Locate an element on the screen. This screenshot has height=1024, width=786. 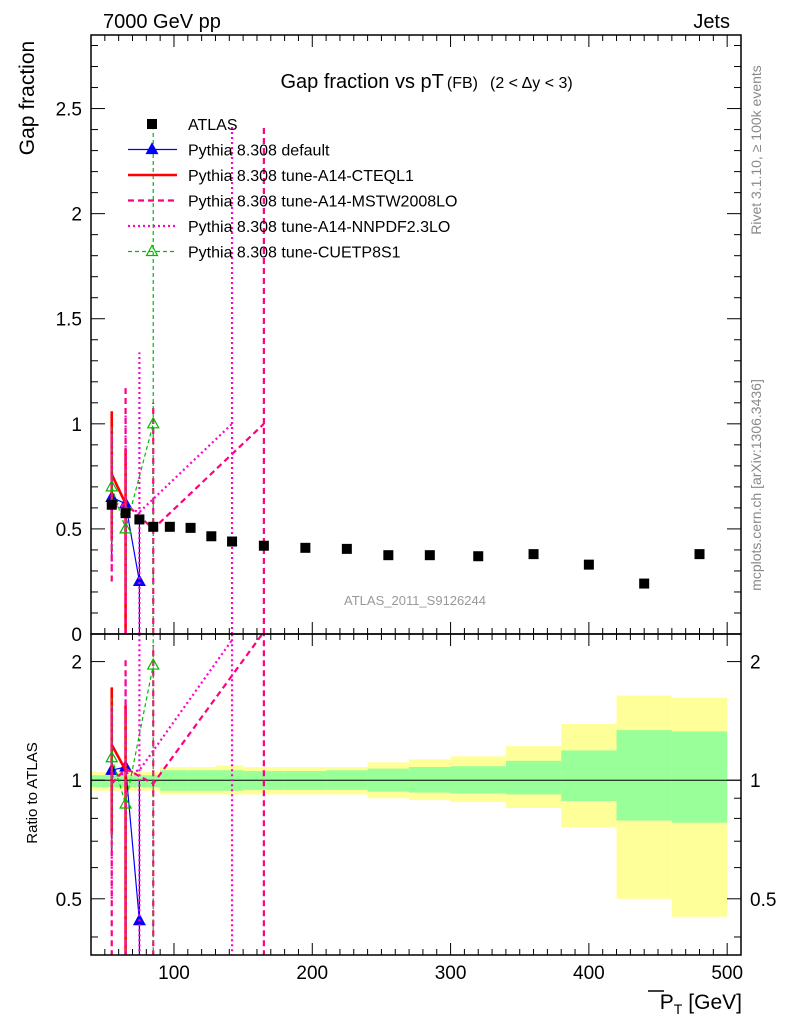
ratio-y-tick-label: 2 is located at coordinates (76, 663).